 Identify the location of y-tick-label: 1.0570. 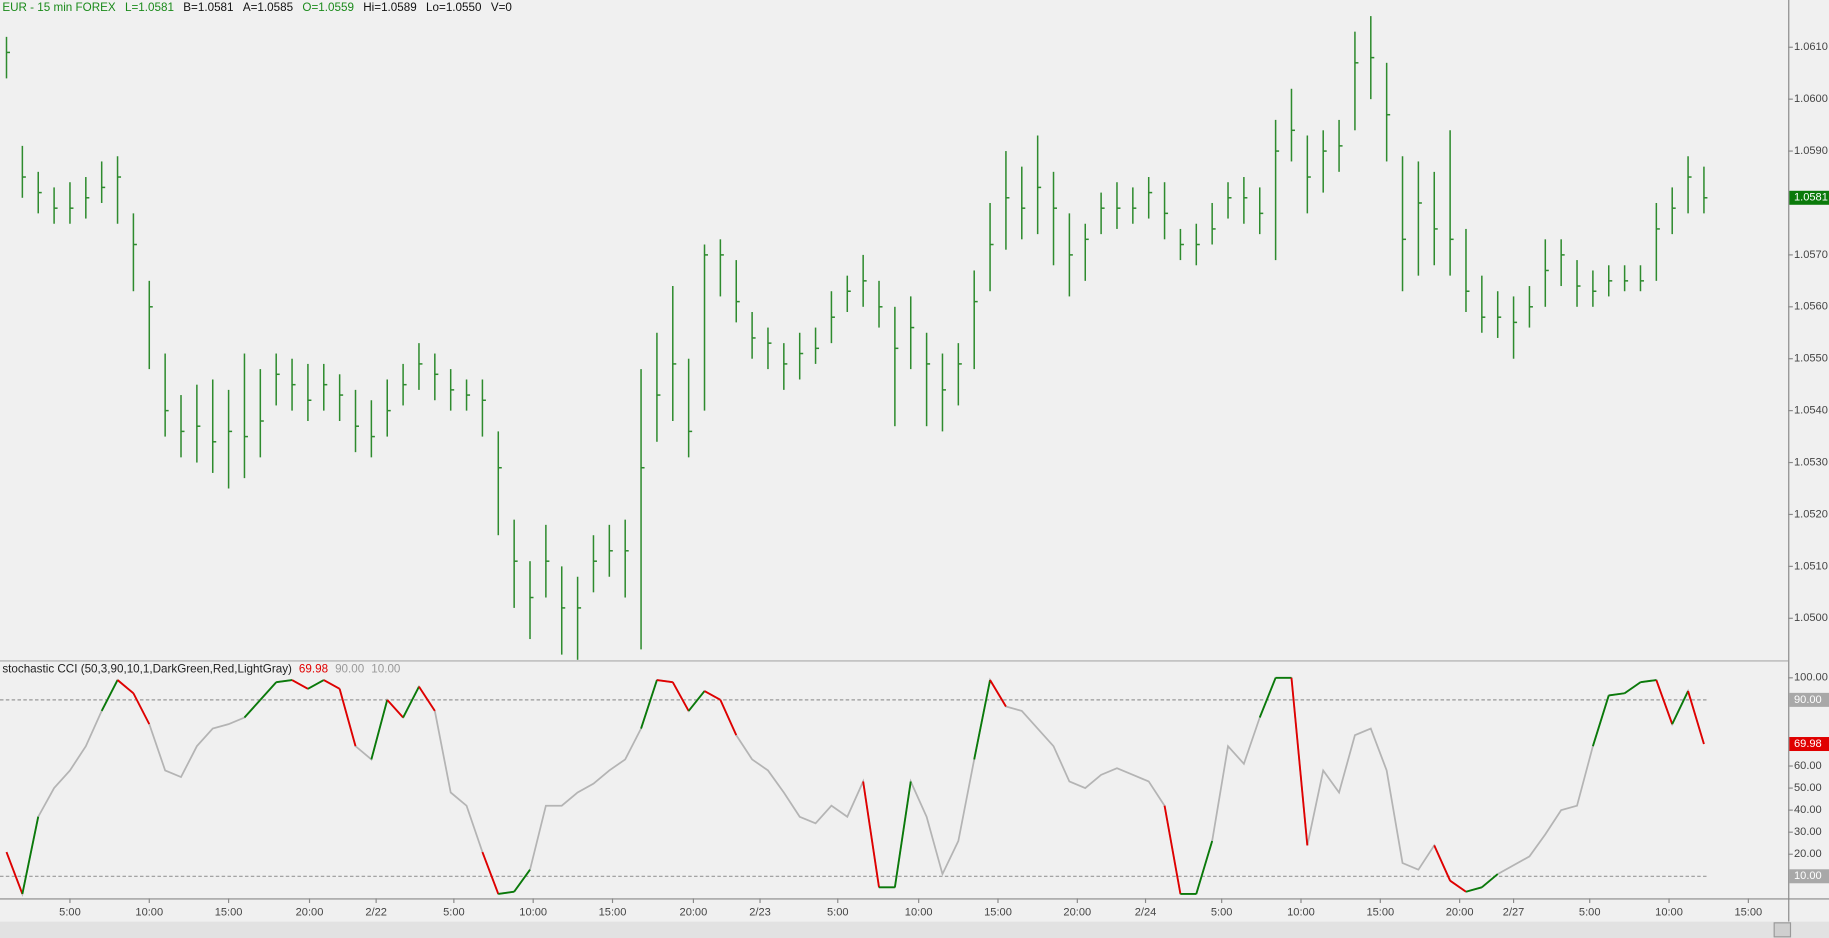
(1811, 255).